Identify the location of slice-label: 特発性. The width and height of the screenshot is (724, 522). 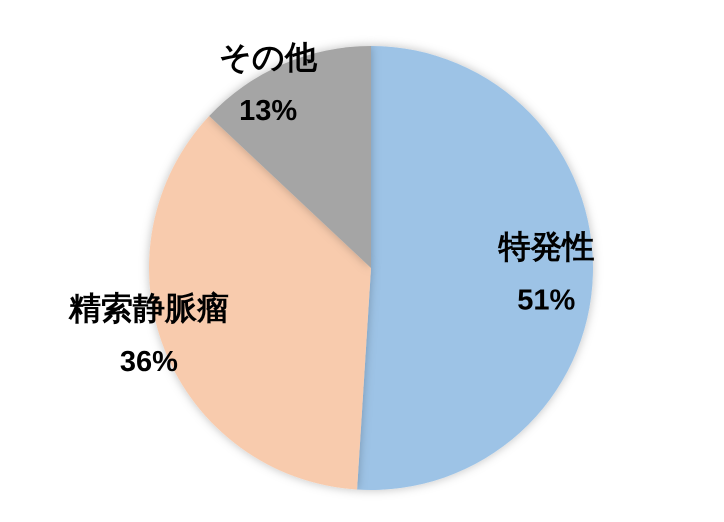
(545, 246).